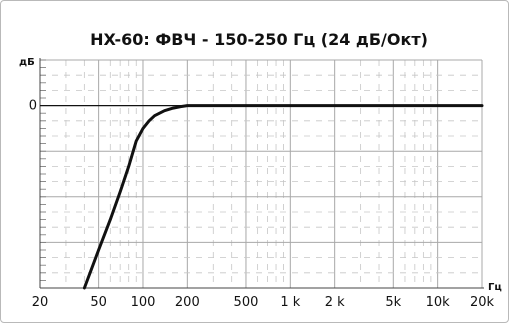 Image resolution: width=509 pixels, height=323 pixels. I want to click on y-tick-label: 0, so click(33, 106).